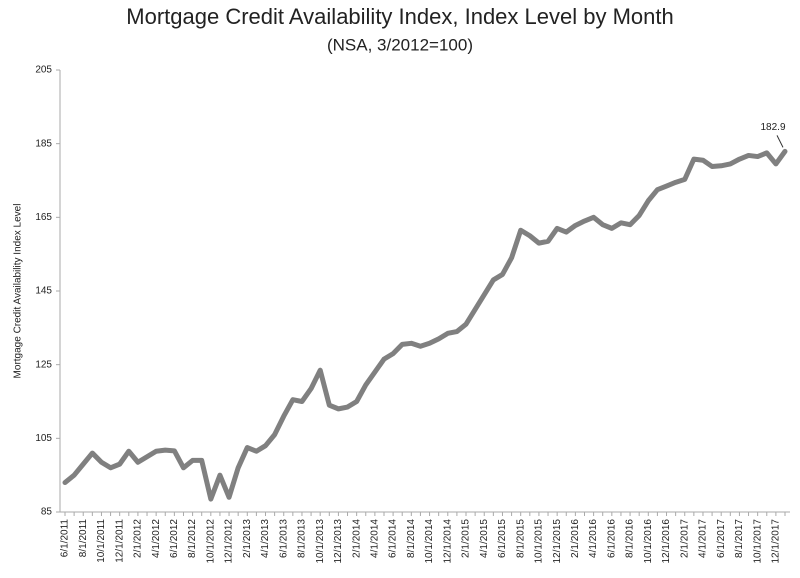 The width and height of the screenshot is (800, 578). What do you see at coordinates (739, 538) in the screenshot?
I see `x-tick-label: 8/1/2017` at bounding box center [739, 538].